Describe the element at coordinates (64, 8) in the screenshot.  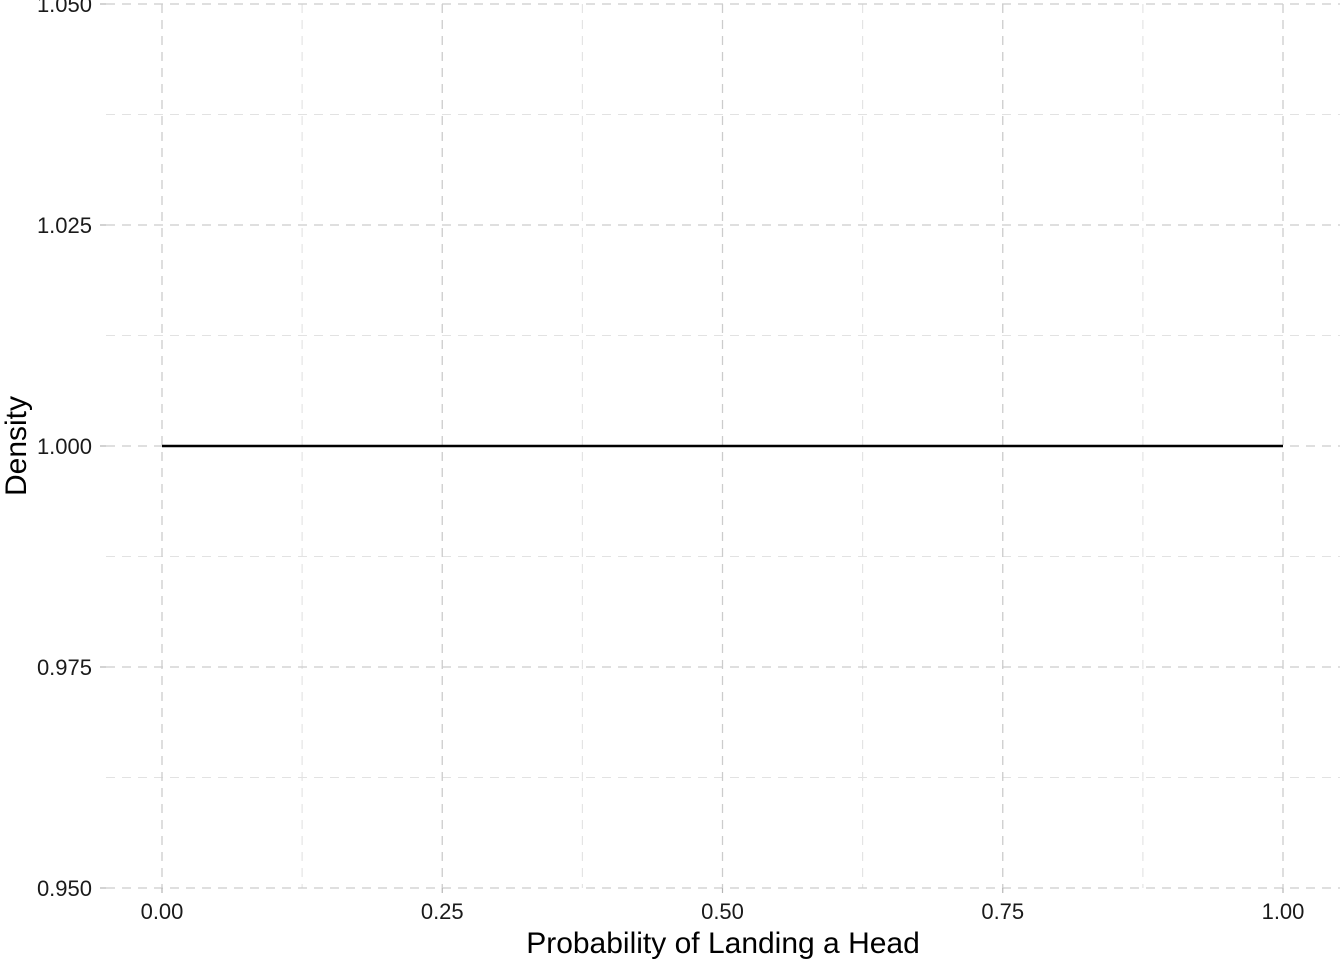
I see `y-tick-label: 1.050` at that location.